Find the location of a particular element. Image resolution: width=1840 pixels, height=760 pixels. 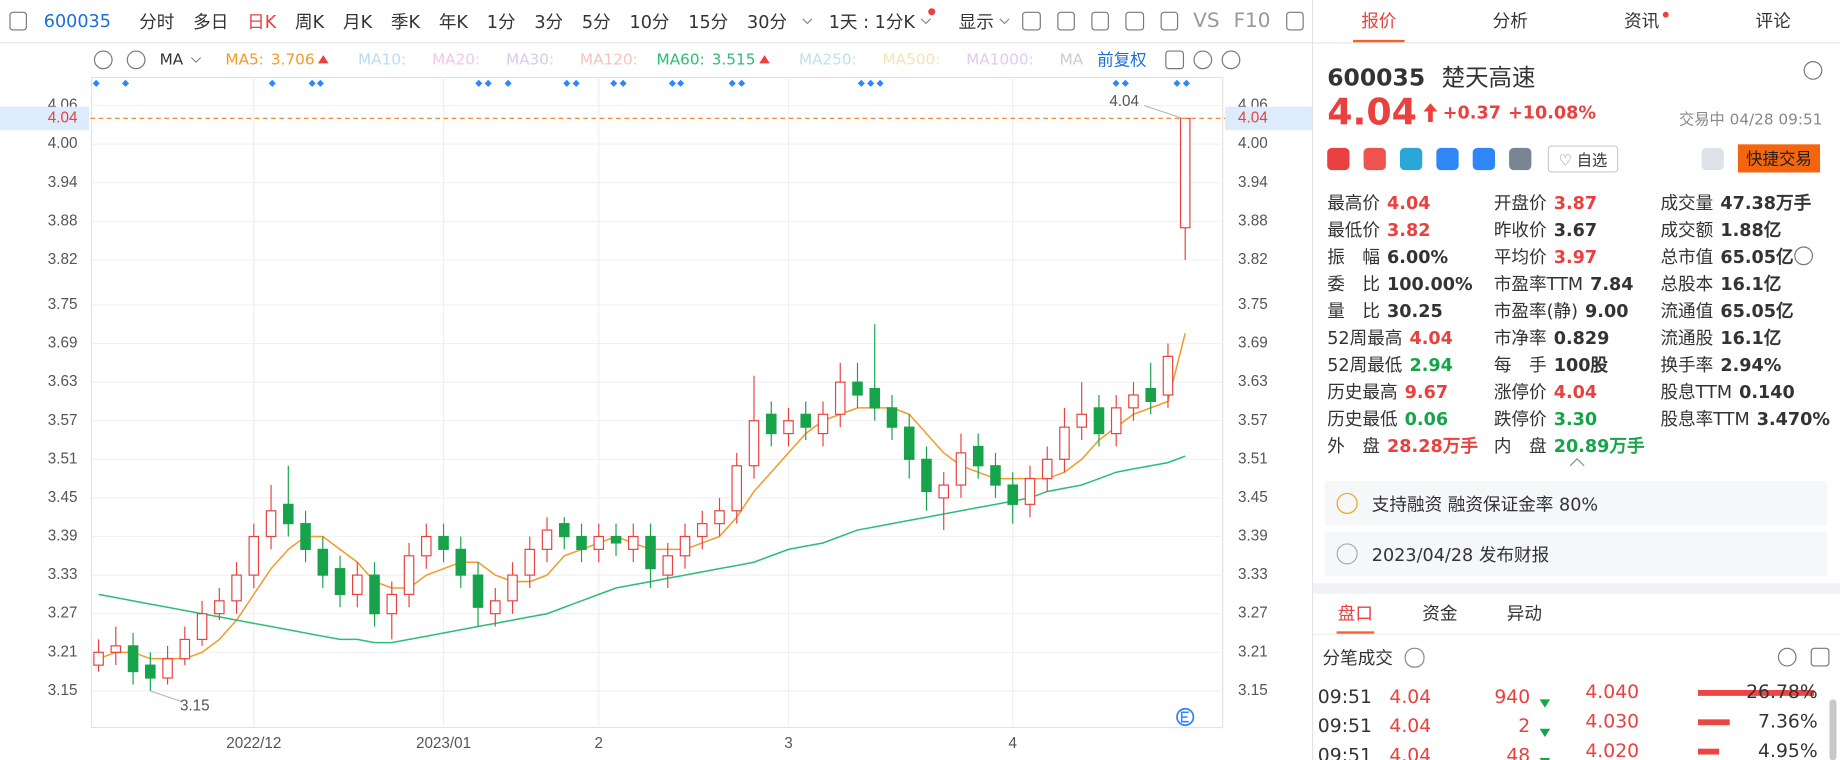

display-select: 显示 is located at coordinates (976, 22).